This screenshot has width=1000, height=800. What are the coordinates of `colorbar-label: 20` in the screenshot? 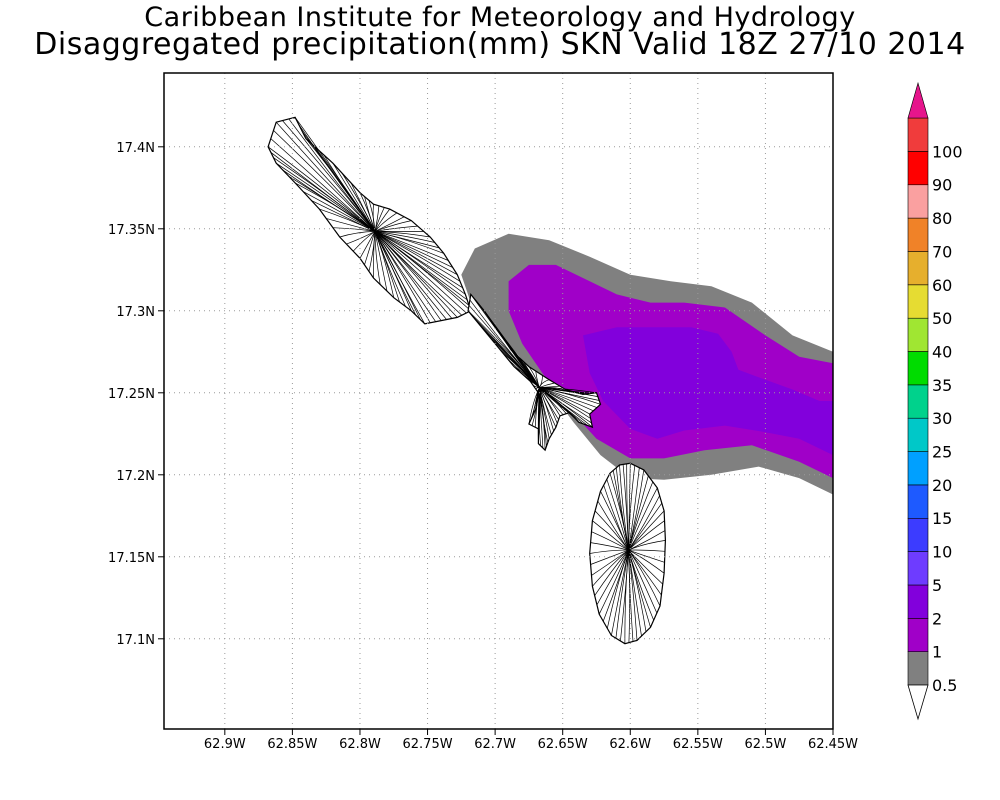 It's located at (942, 485).